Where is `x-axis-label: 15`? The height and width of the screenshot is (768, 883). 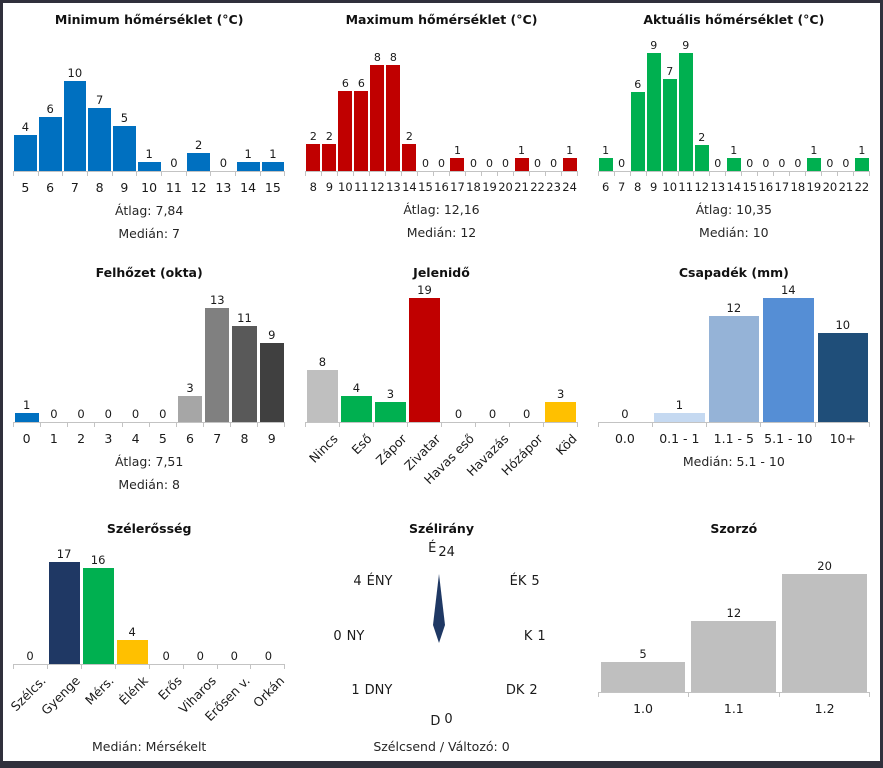 x-axis-label: 15 is located at coordinates (425, 185).